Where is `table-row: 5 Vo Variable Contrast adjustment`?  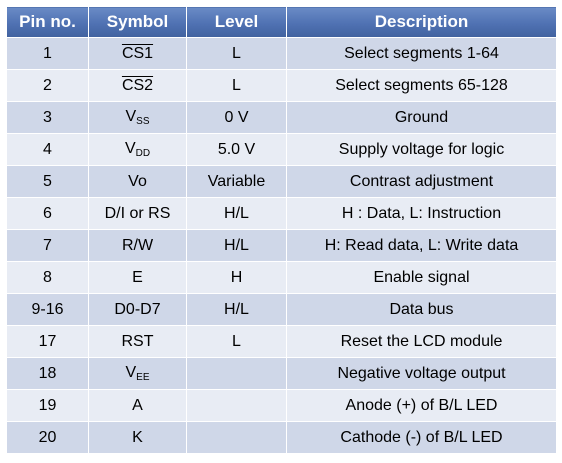 table-row: 5 Vo Variable Contrast adjustment is located at coordinates (281, 181).